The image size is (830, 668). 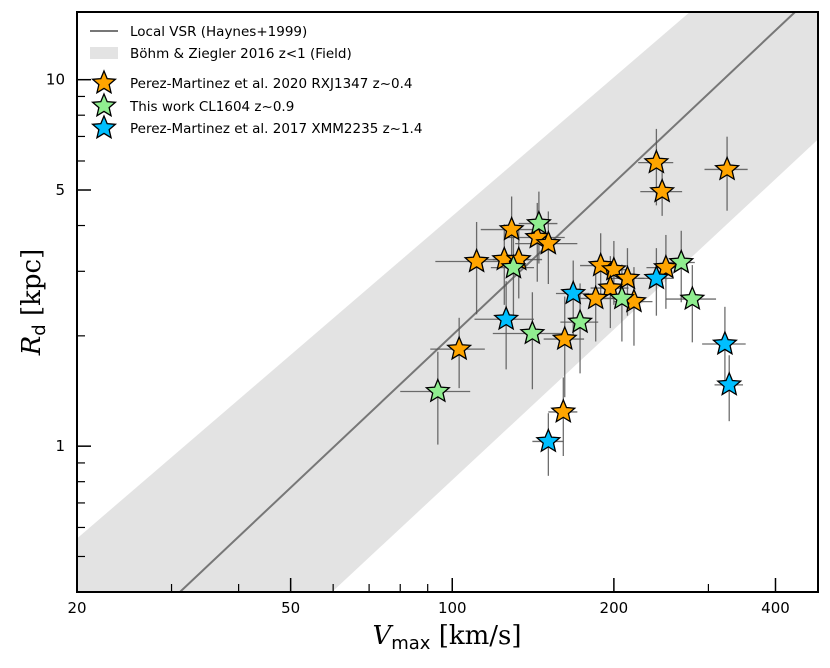 I want to click on x-tick-label: 400, so click(x=775, y=608).